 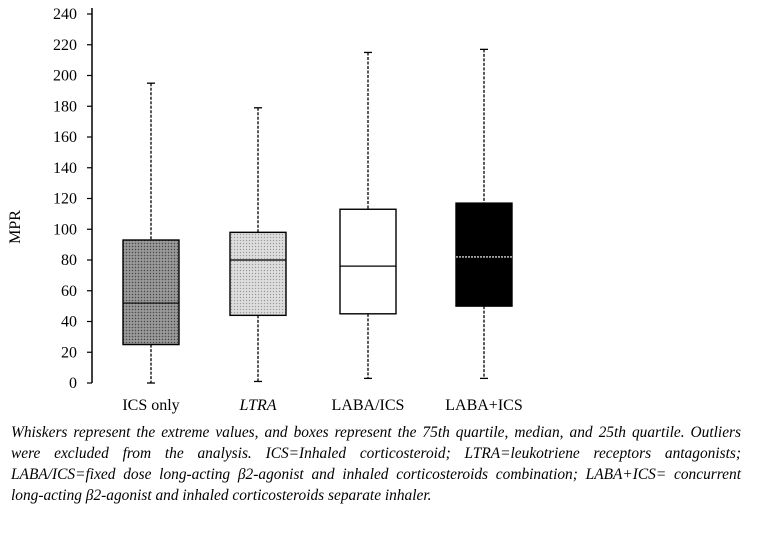 I want to click on box-group: LABA+ICS, so click(x=484, y=231).